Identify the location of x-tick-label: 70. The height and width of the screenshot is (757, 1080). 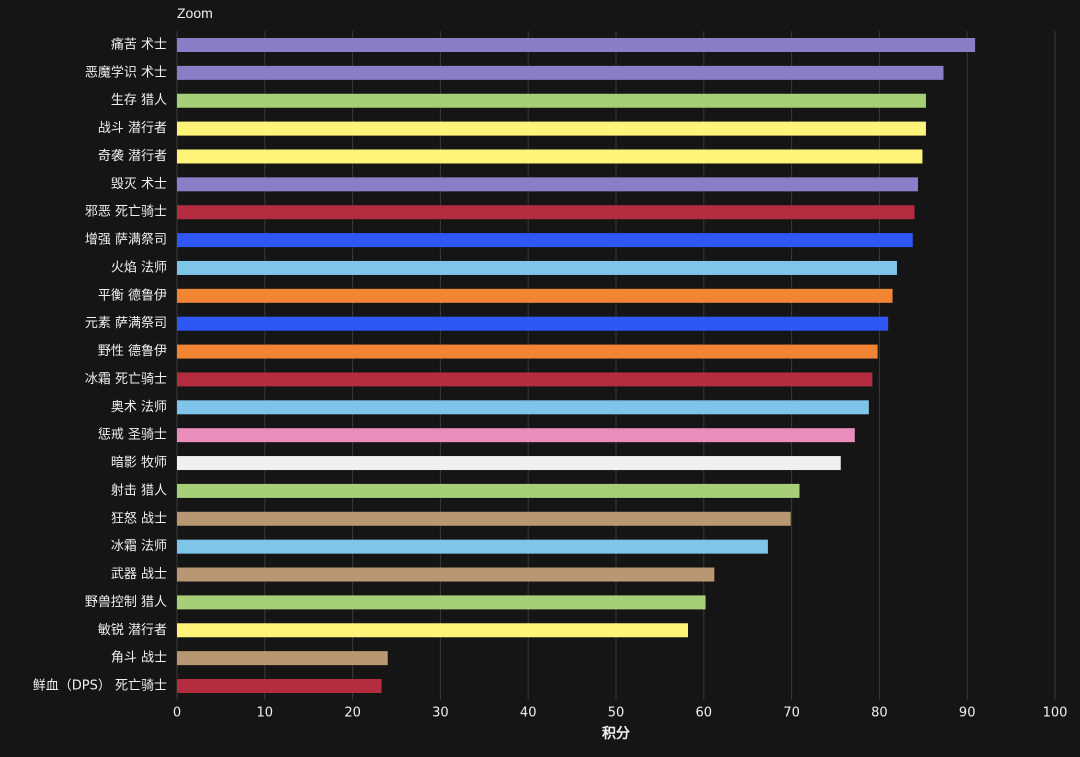
(791, 713).